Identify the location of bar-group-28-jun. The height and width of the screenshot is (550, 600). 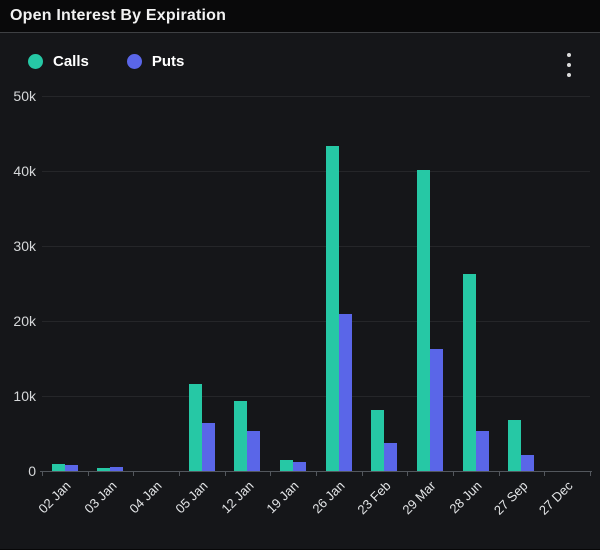
(476, 283).